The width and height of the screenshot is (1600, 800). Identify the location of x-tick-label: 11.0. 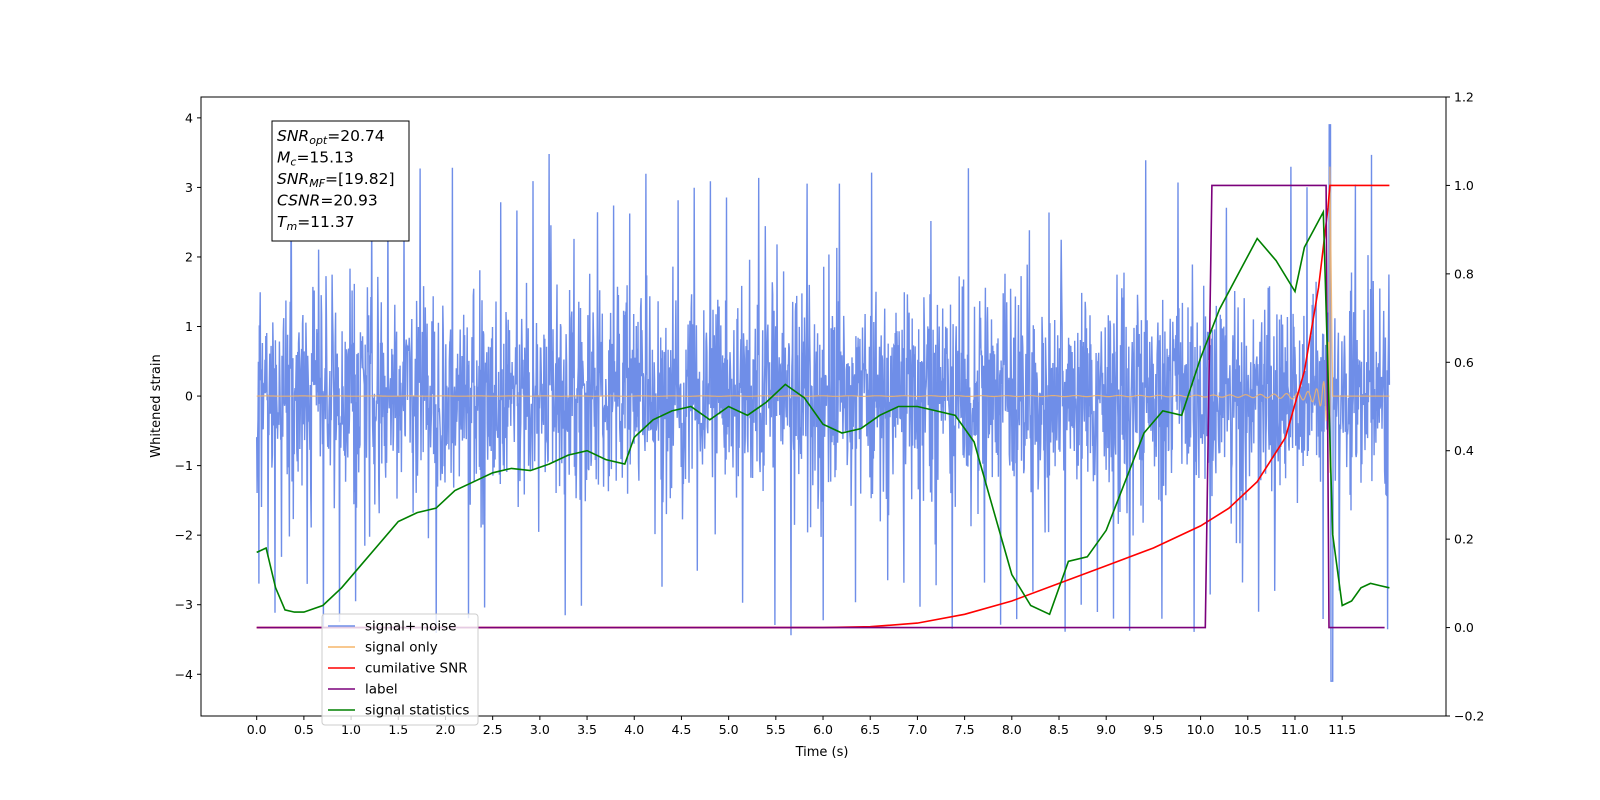
(1295, 729).